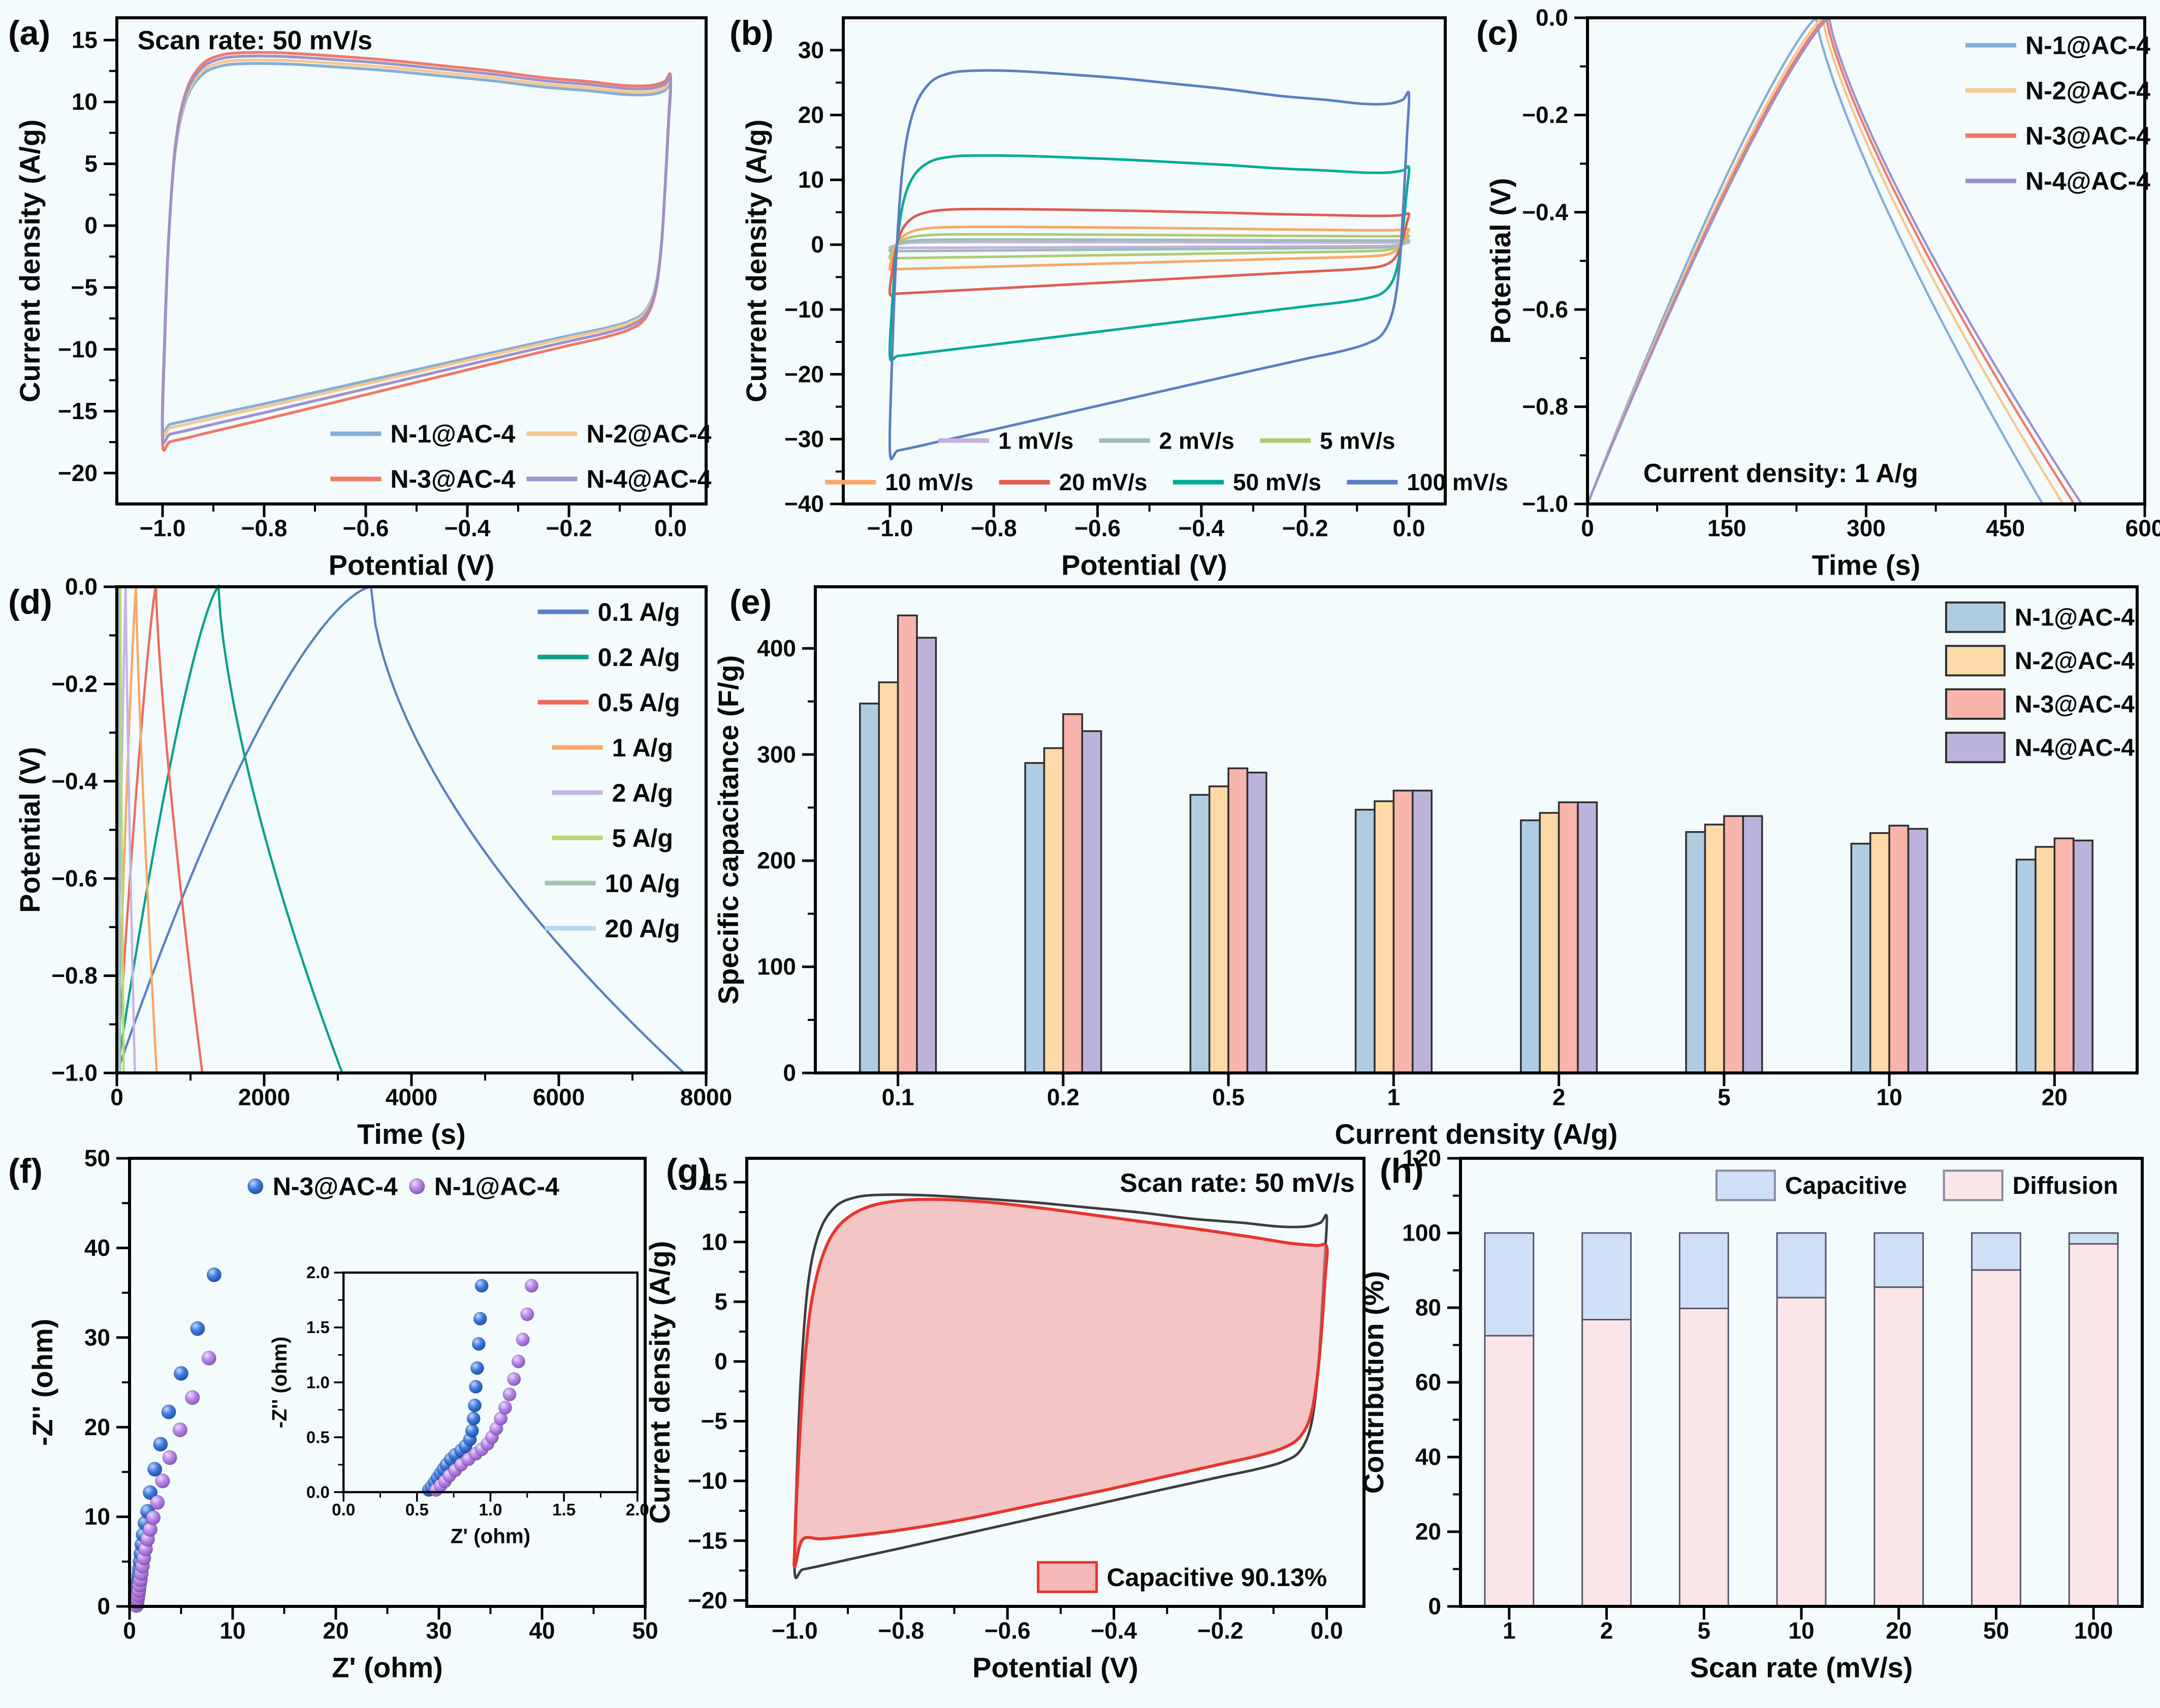 This screenshot has width=2160, height=1708. I want to click on y-axis-title: Specific capacitance (F/g), so click(728, 830).